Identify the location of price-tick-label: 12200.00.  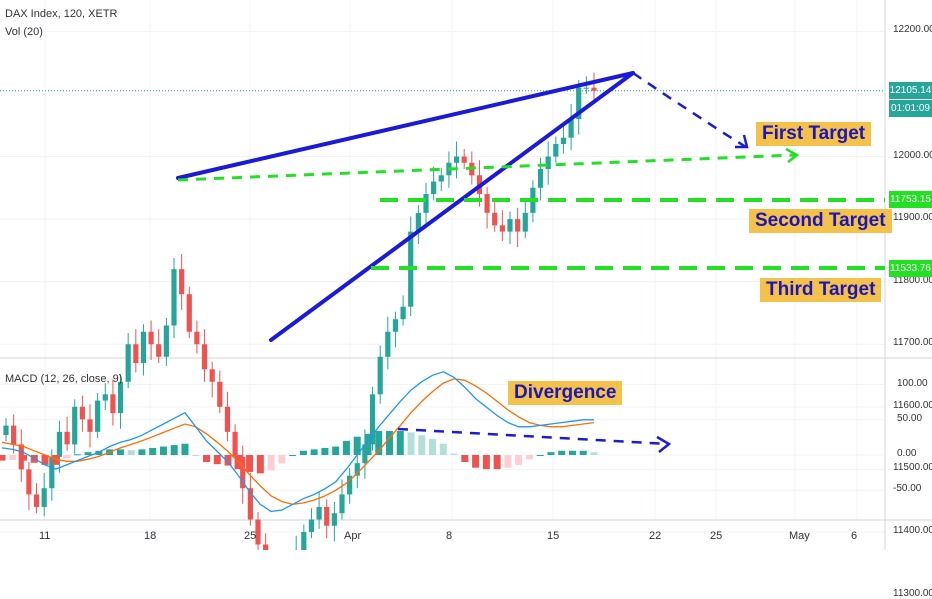
(912, 30).